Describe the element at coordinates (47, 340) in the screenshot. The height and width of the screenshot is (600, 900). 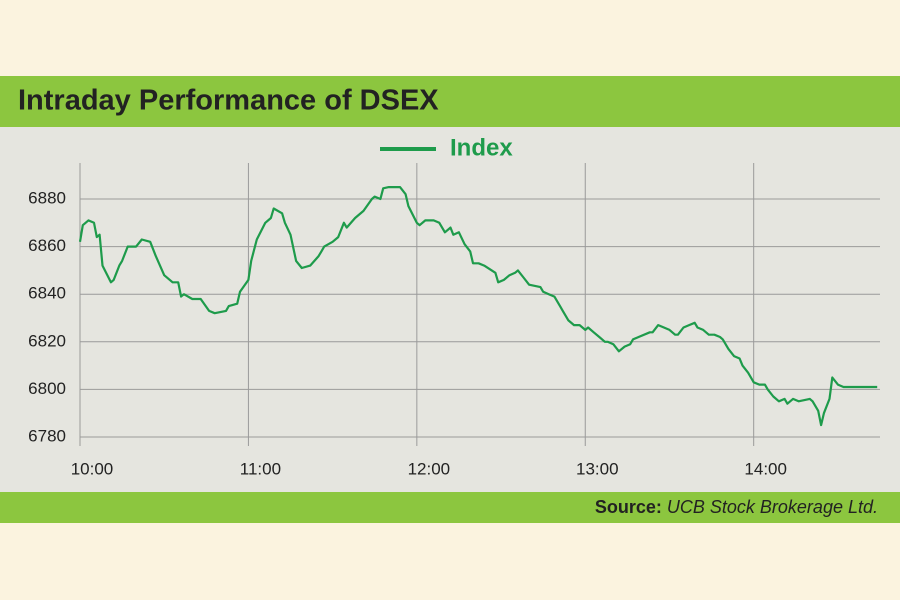
I see `y-tick-label: 6820` at that location.